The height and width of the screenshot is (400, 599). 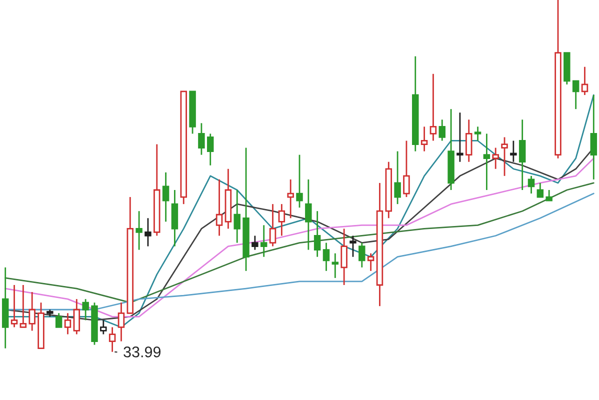 What do you see at coordinates (142, 352) in the screenshot?
I see `annotation: 33.99` at bounding box center [142, 352].